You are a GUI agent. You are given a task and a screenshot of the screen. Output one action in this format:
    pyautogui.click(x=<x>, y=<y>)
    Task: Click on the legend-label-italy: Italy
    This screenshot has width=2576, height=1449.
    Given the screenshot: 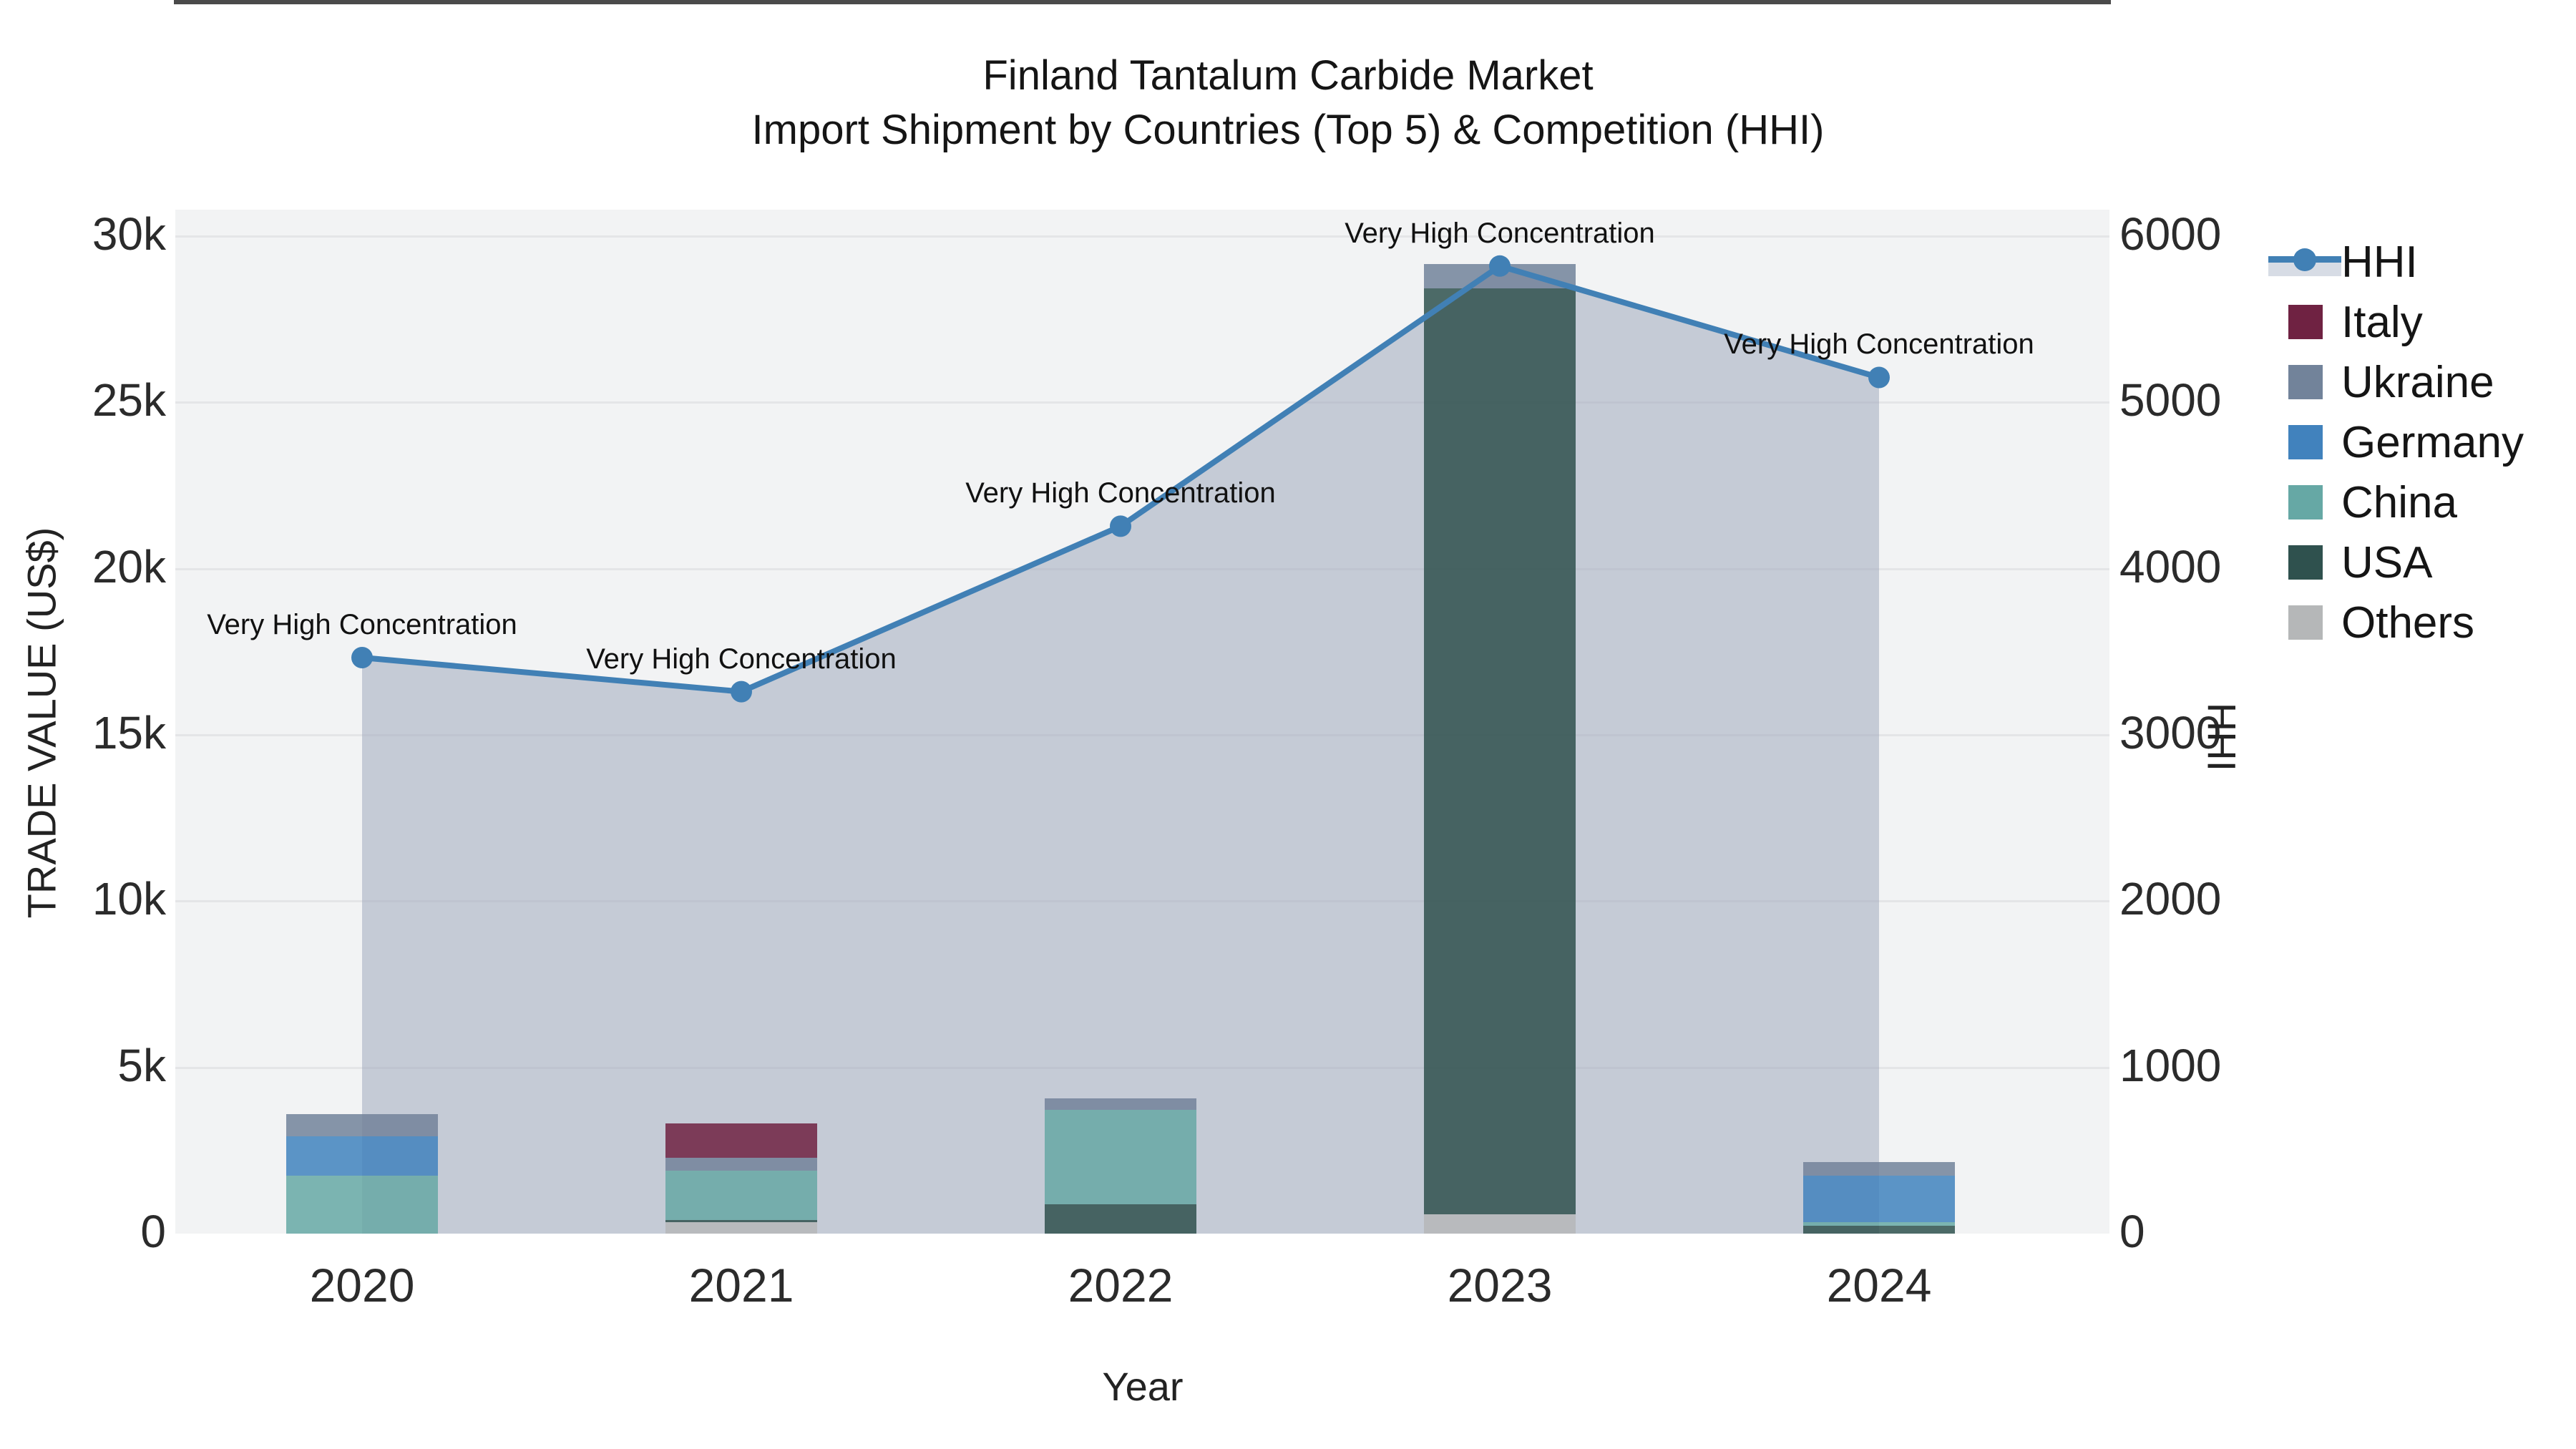 What is the action you would take?
    pyautogui.click(x=2382, y=322)
    